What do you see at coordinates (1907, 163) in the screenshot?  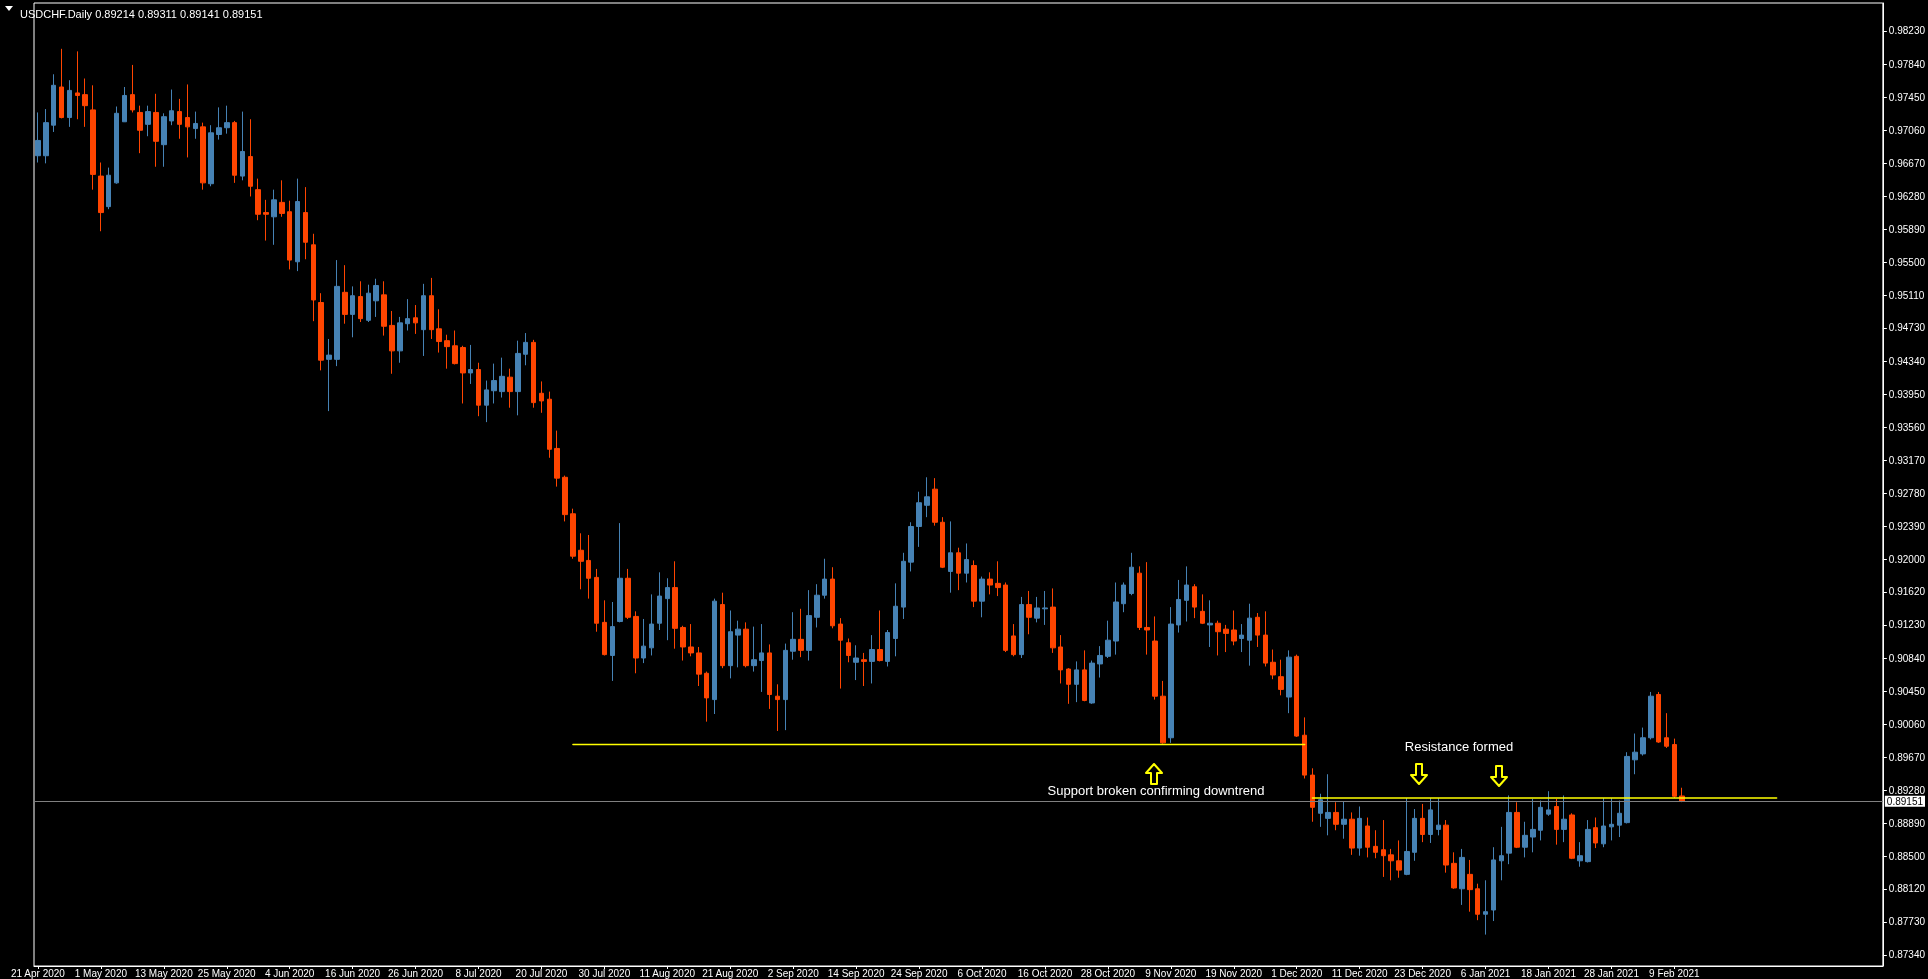 I see `y-tick-label: 0.96670` at bounding box center [1907, 163].